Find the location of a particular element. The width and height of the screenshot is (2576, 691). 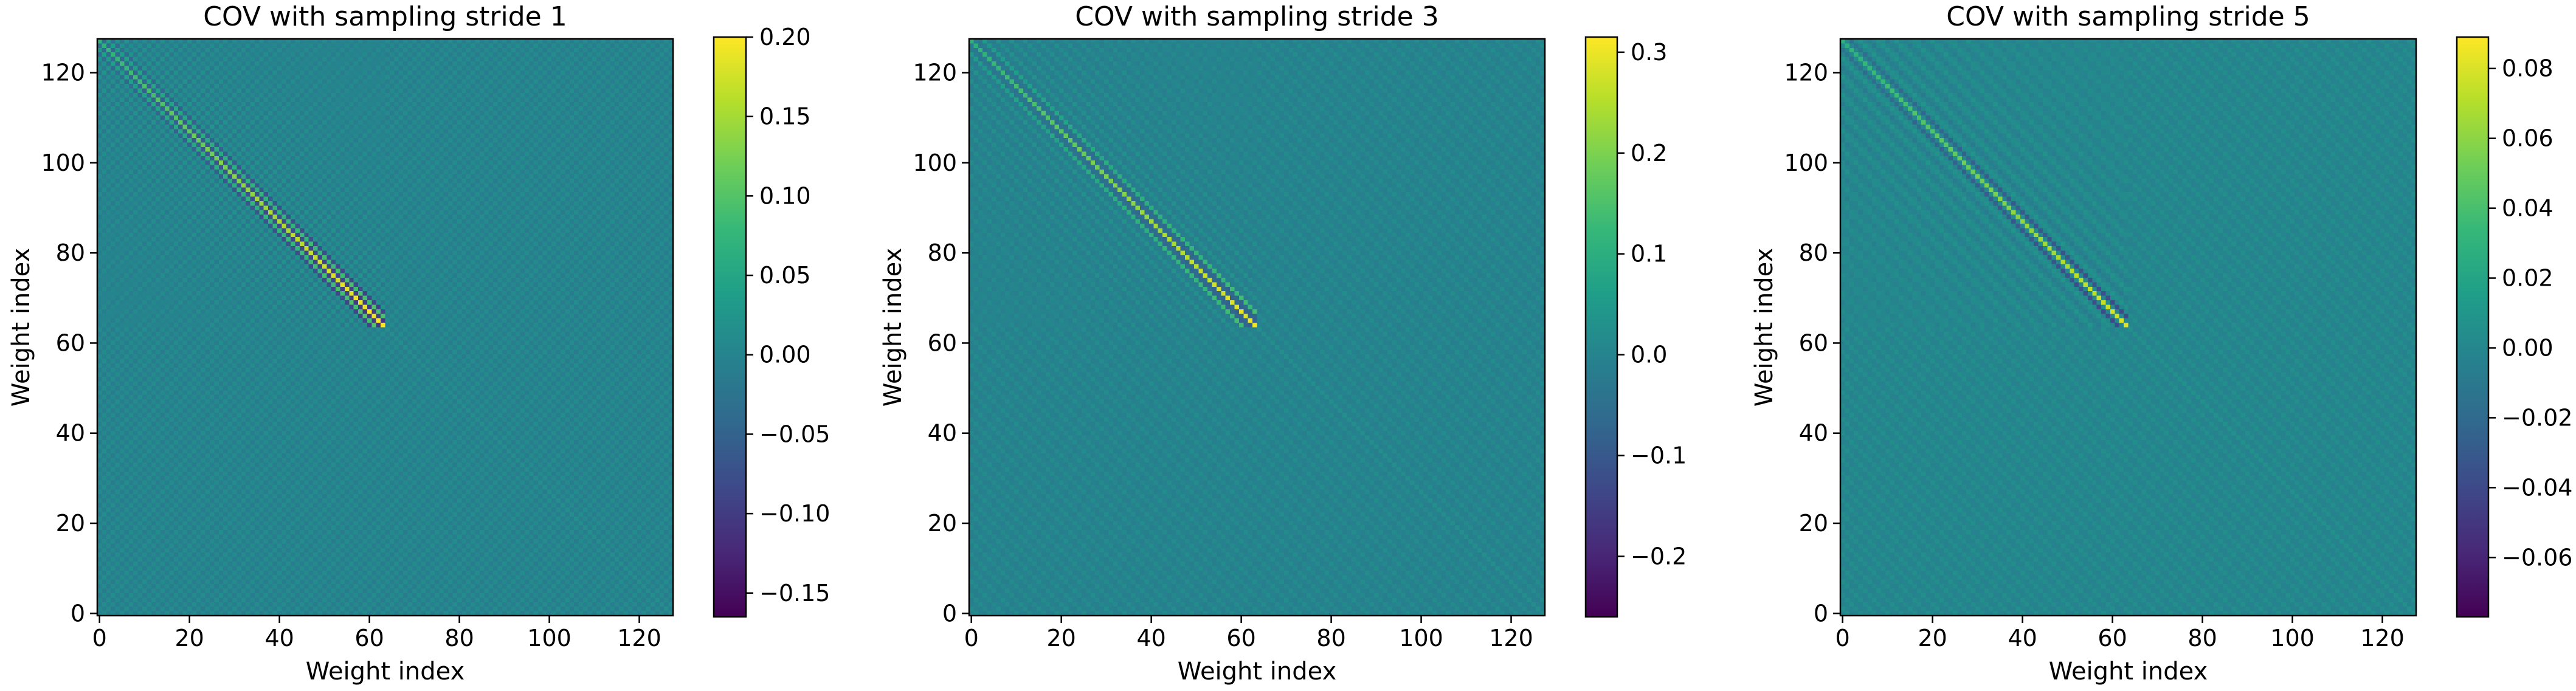

colorbar-tick-label: −0.02 is located at coordinates (2537, 418).